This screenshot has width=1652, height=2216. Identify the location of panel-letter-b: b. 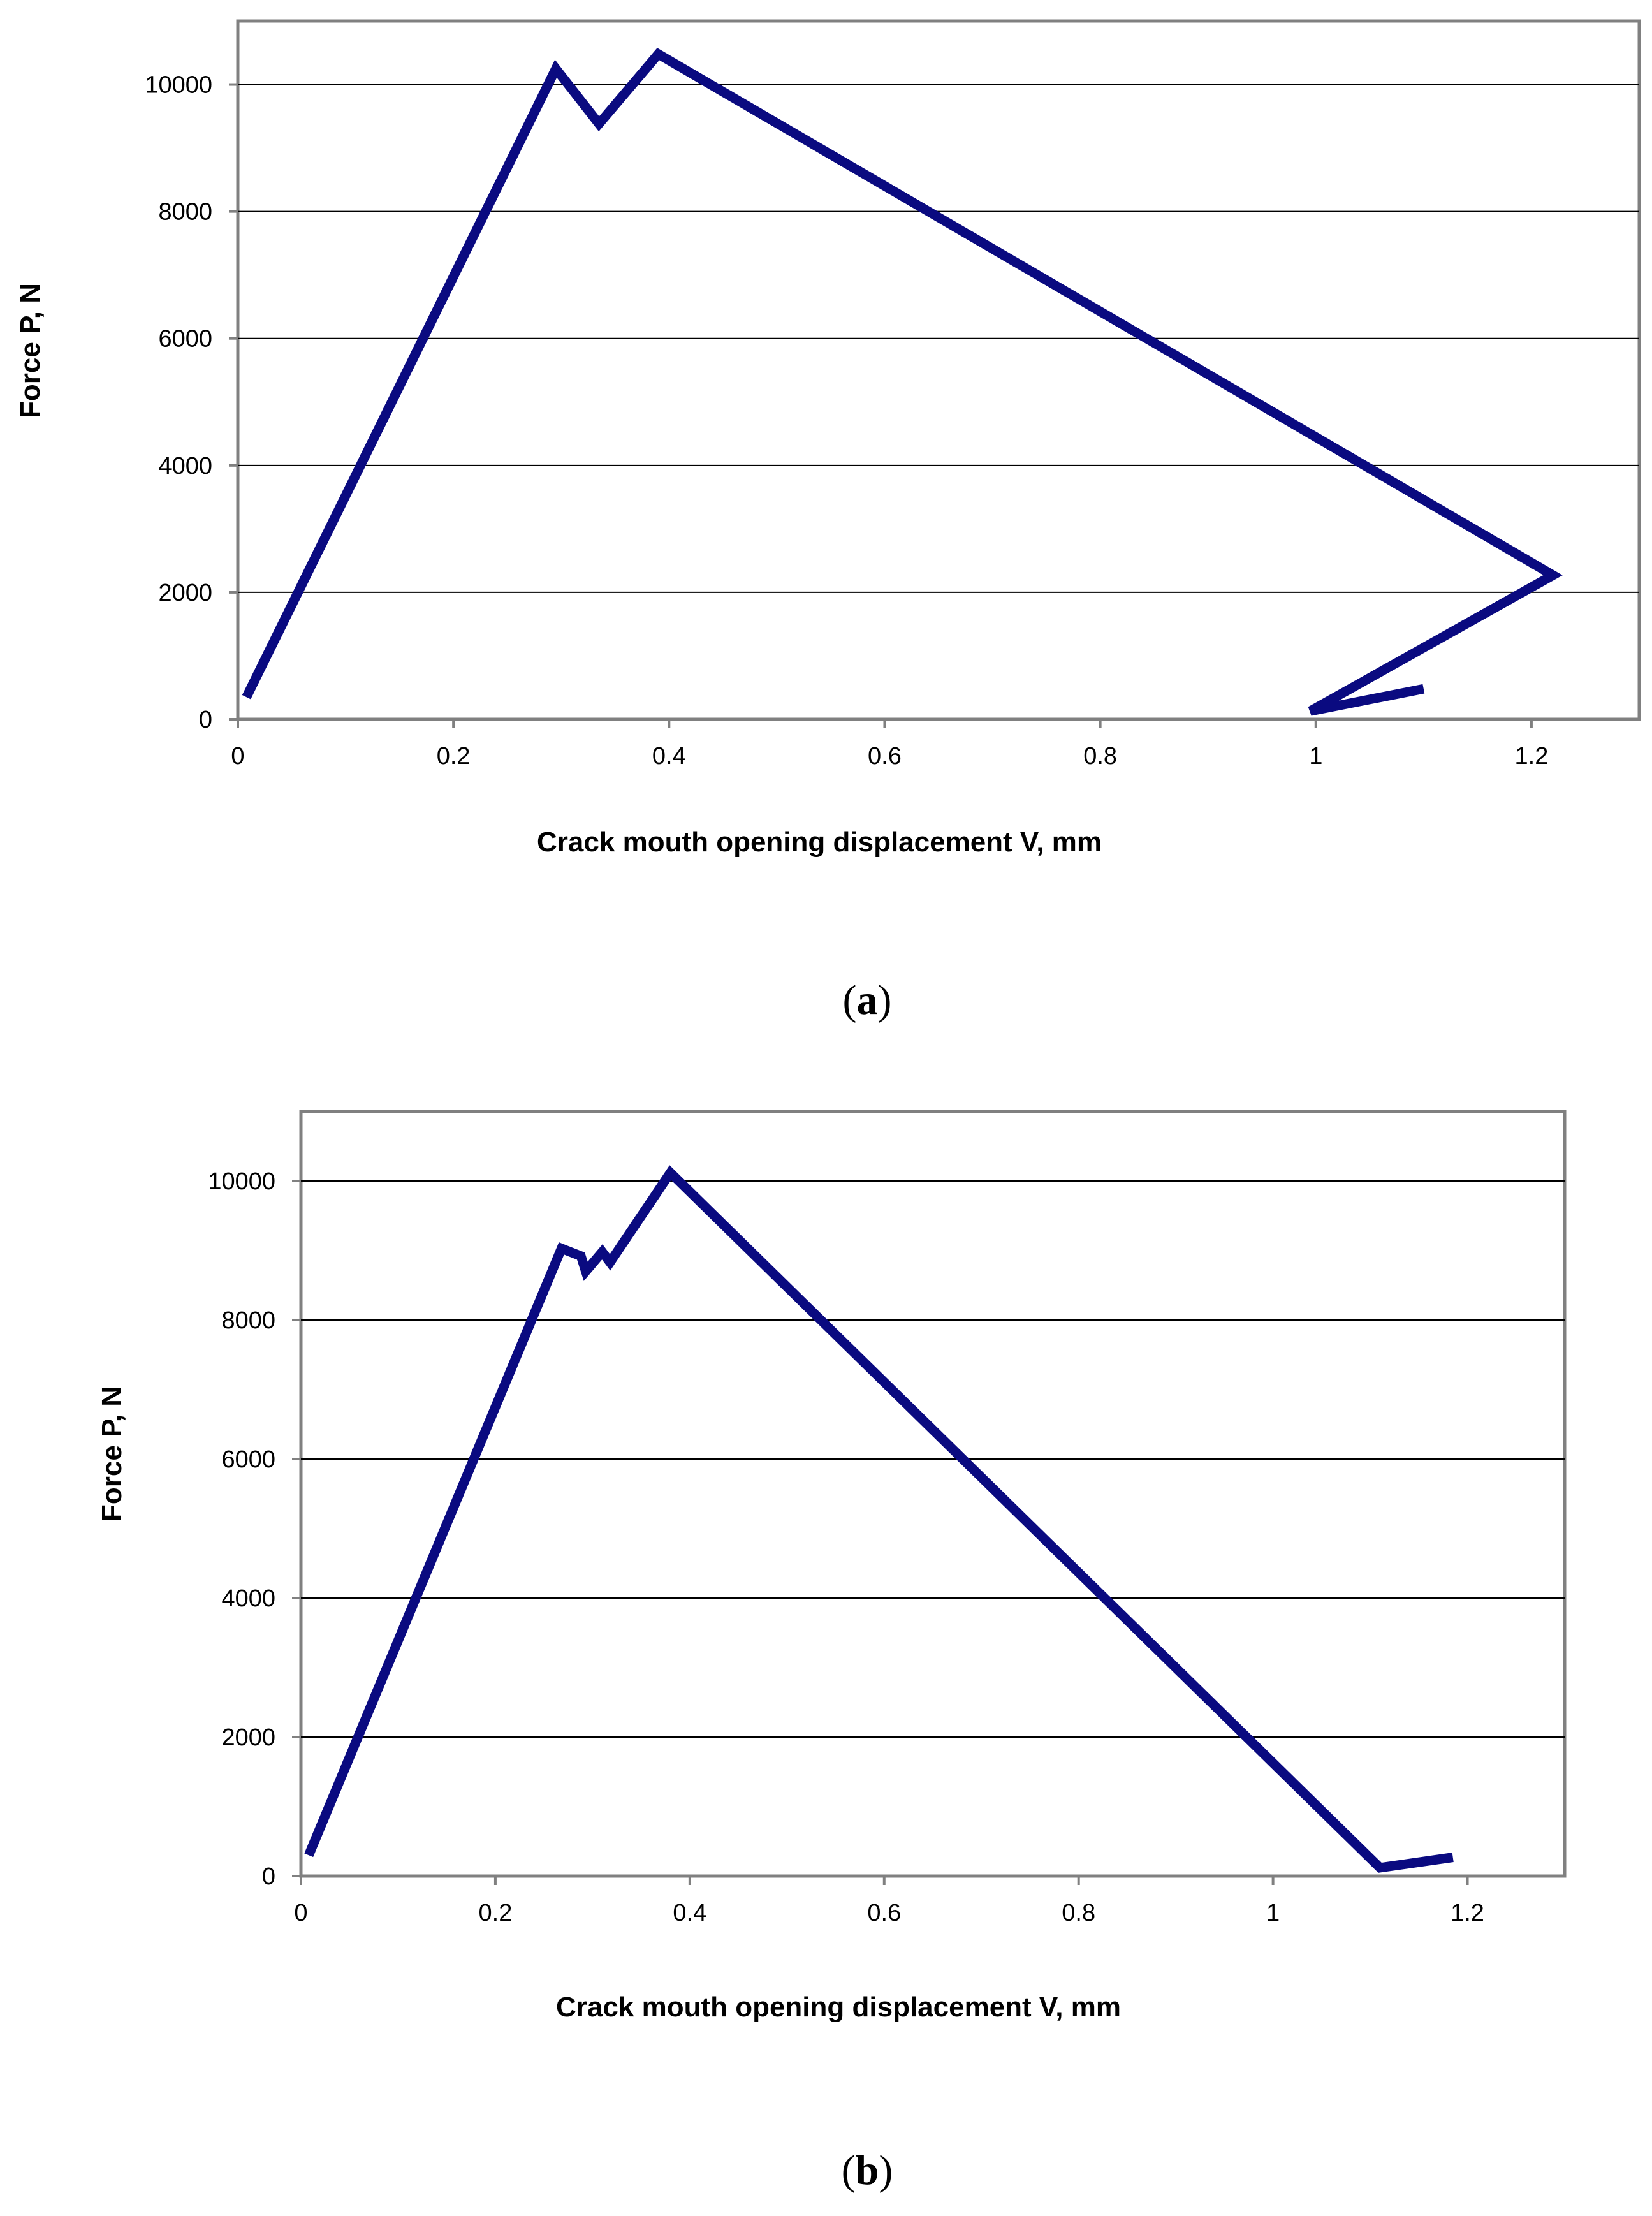
(868, 2170).